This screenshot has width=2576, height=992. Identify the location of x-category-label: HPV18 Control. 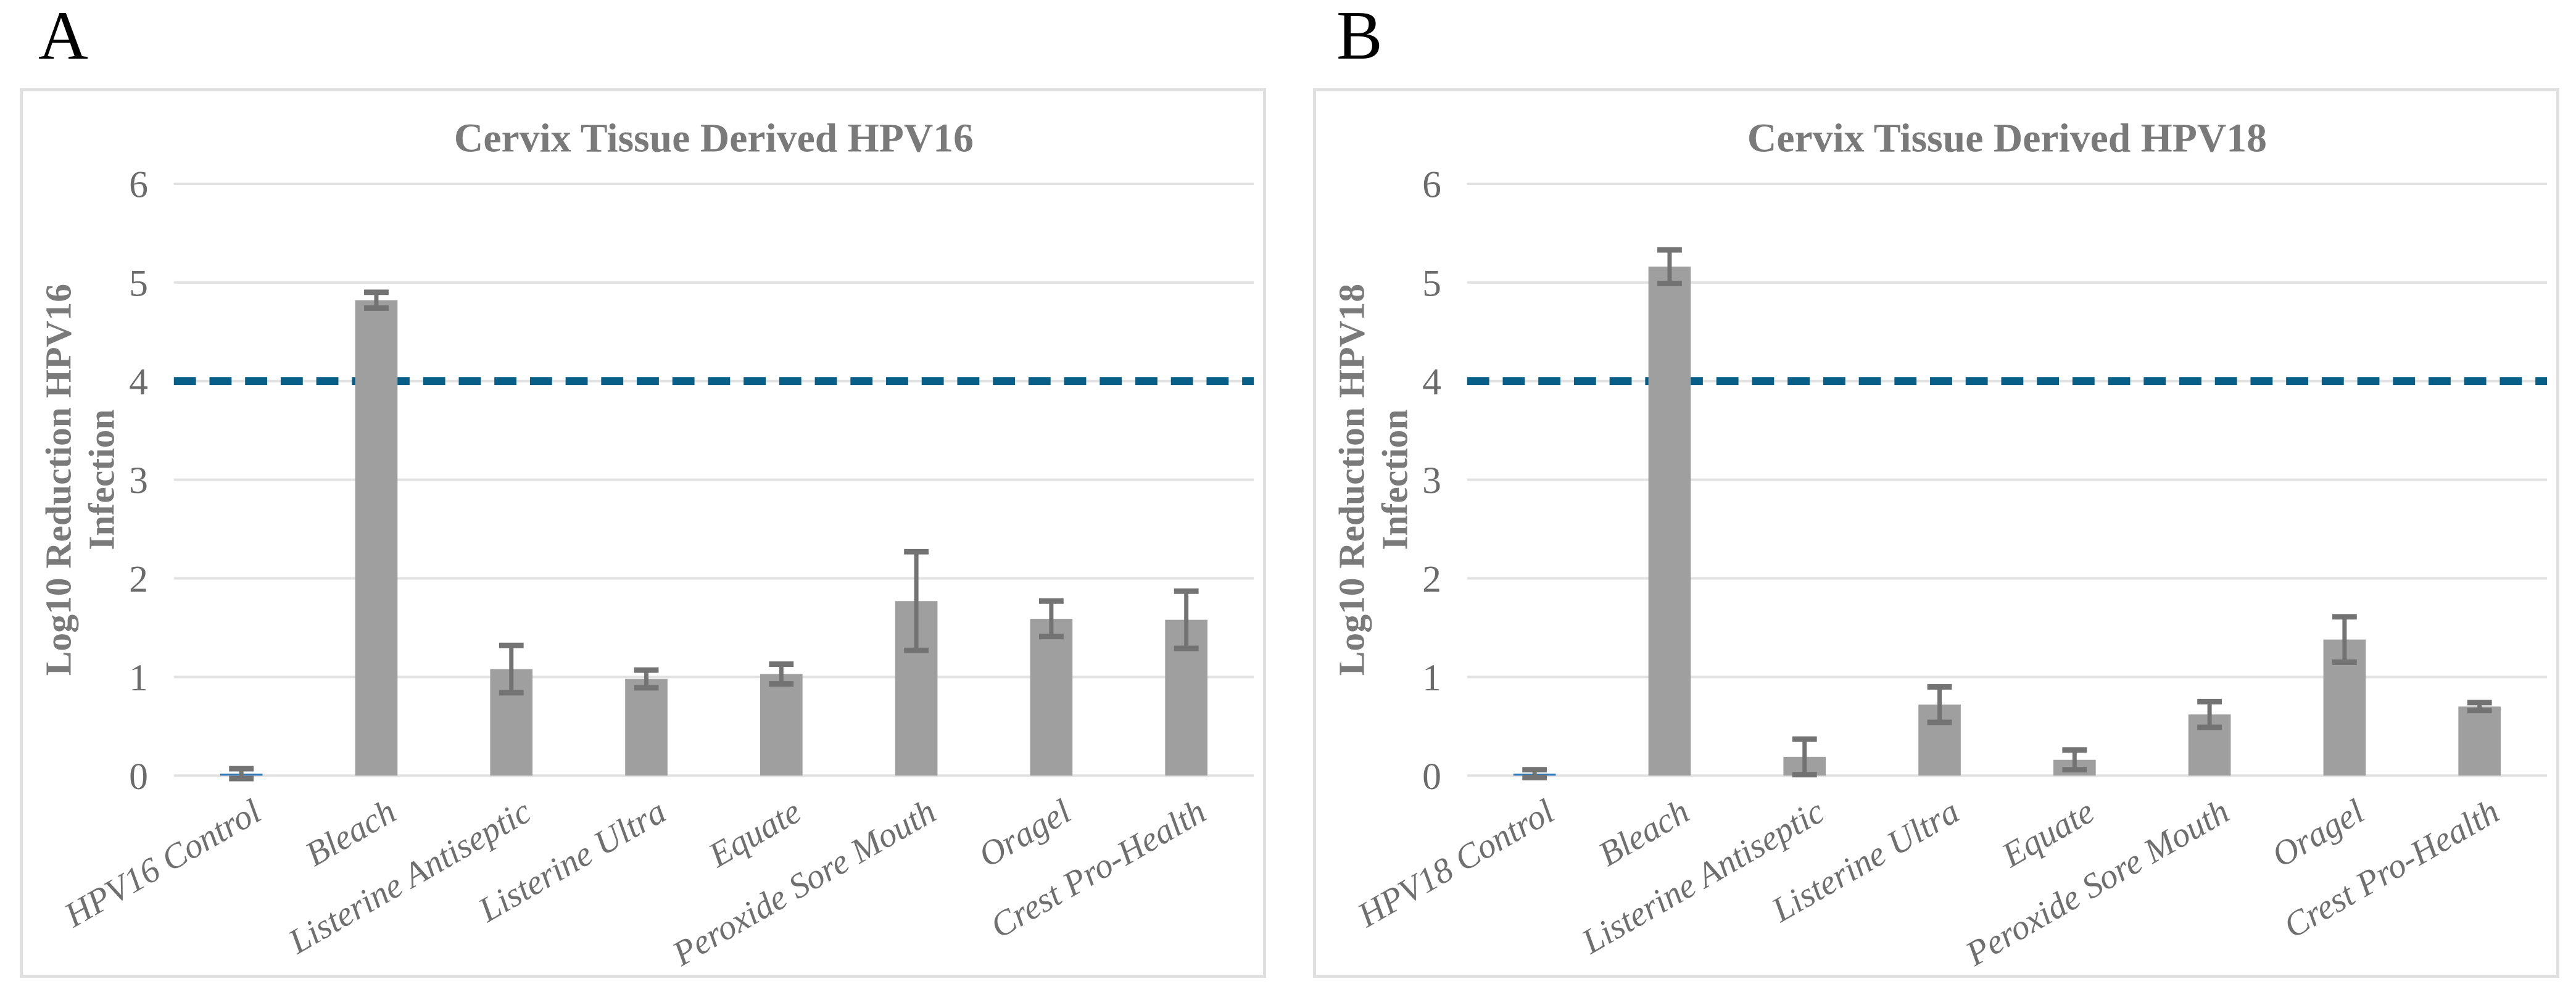
(1456, 863).